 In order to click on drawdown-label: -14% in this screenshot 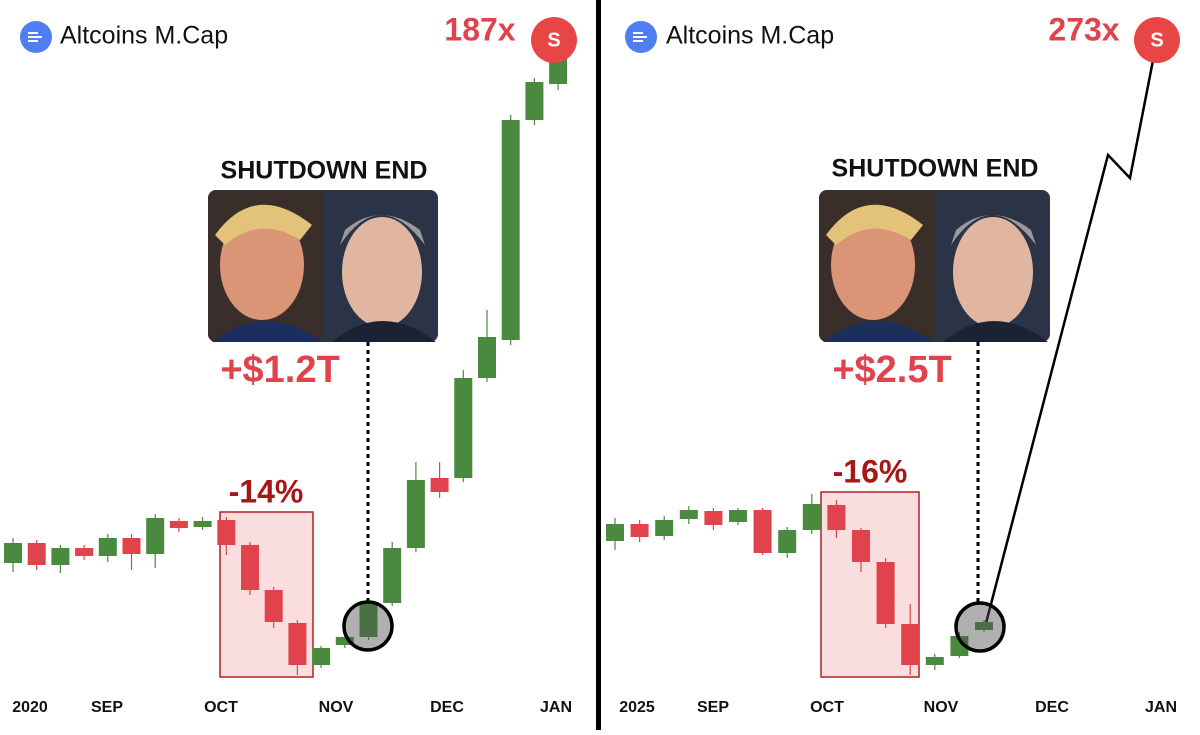, I will do `click(266, 491)`.